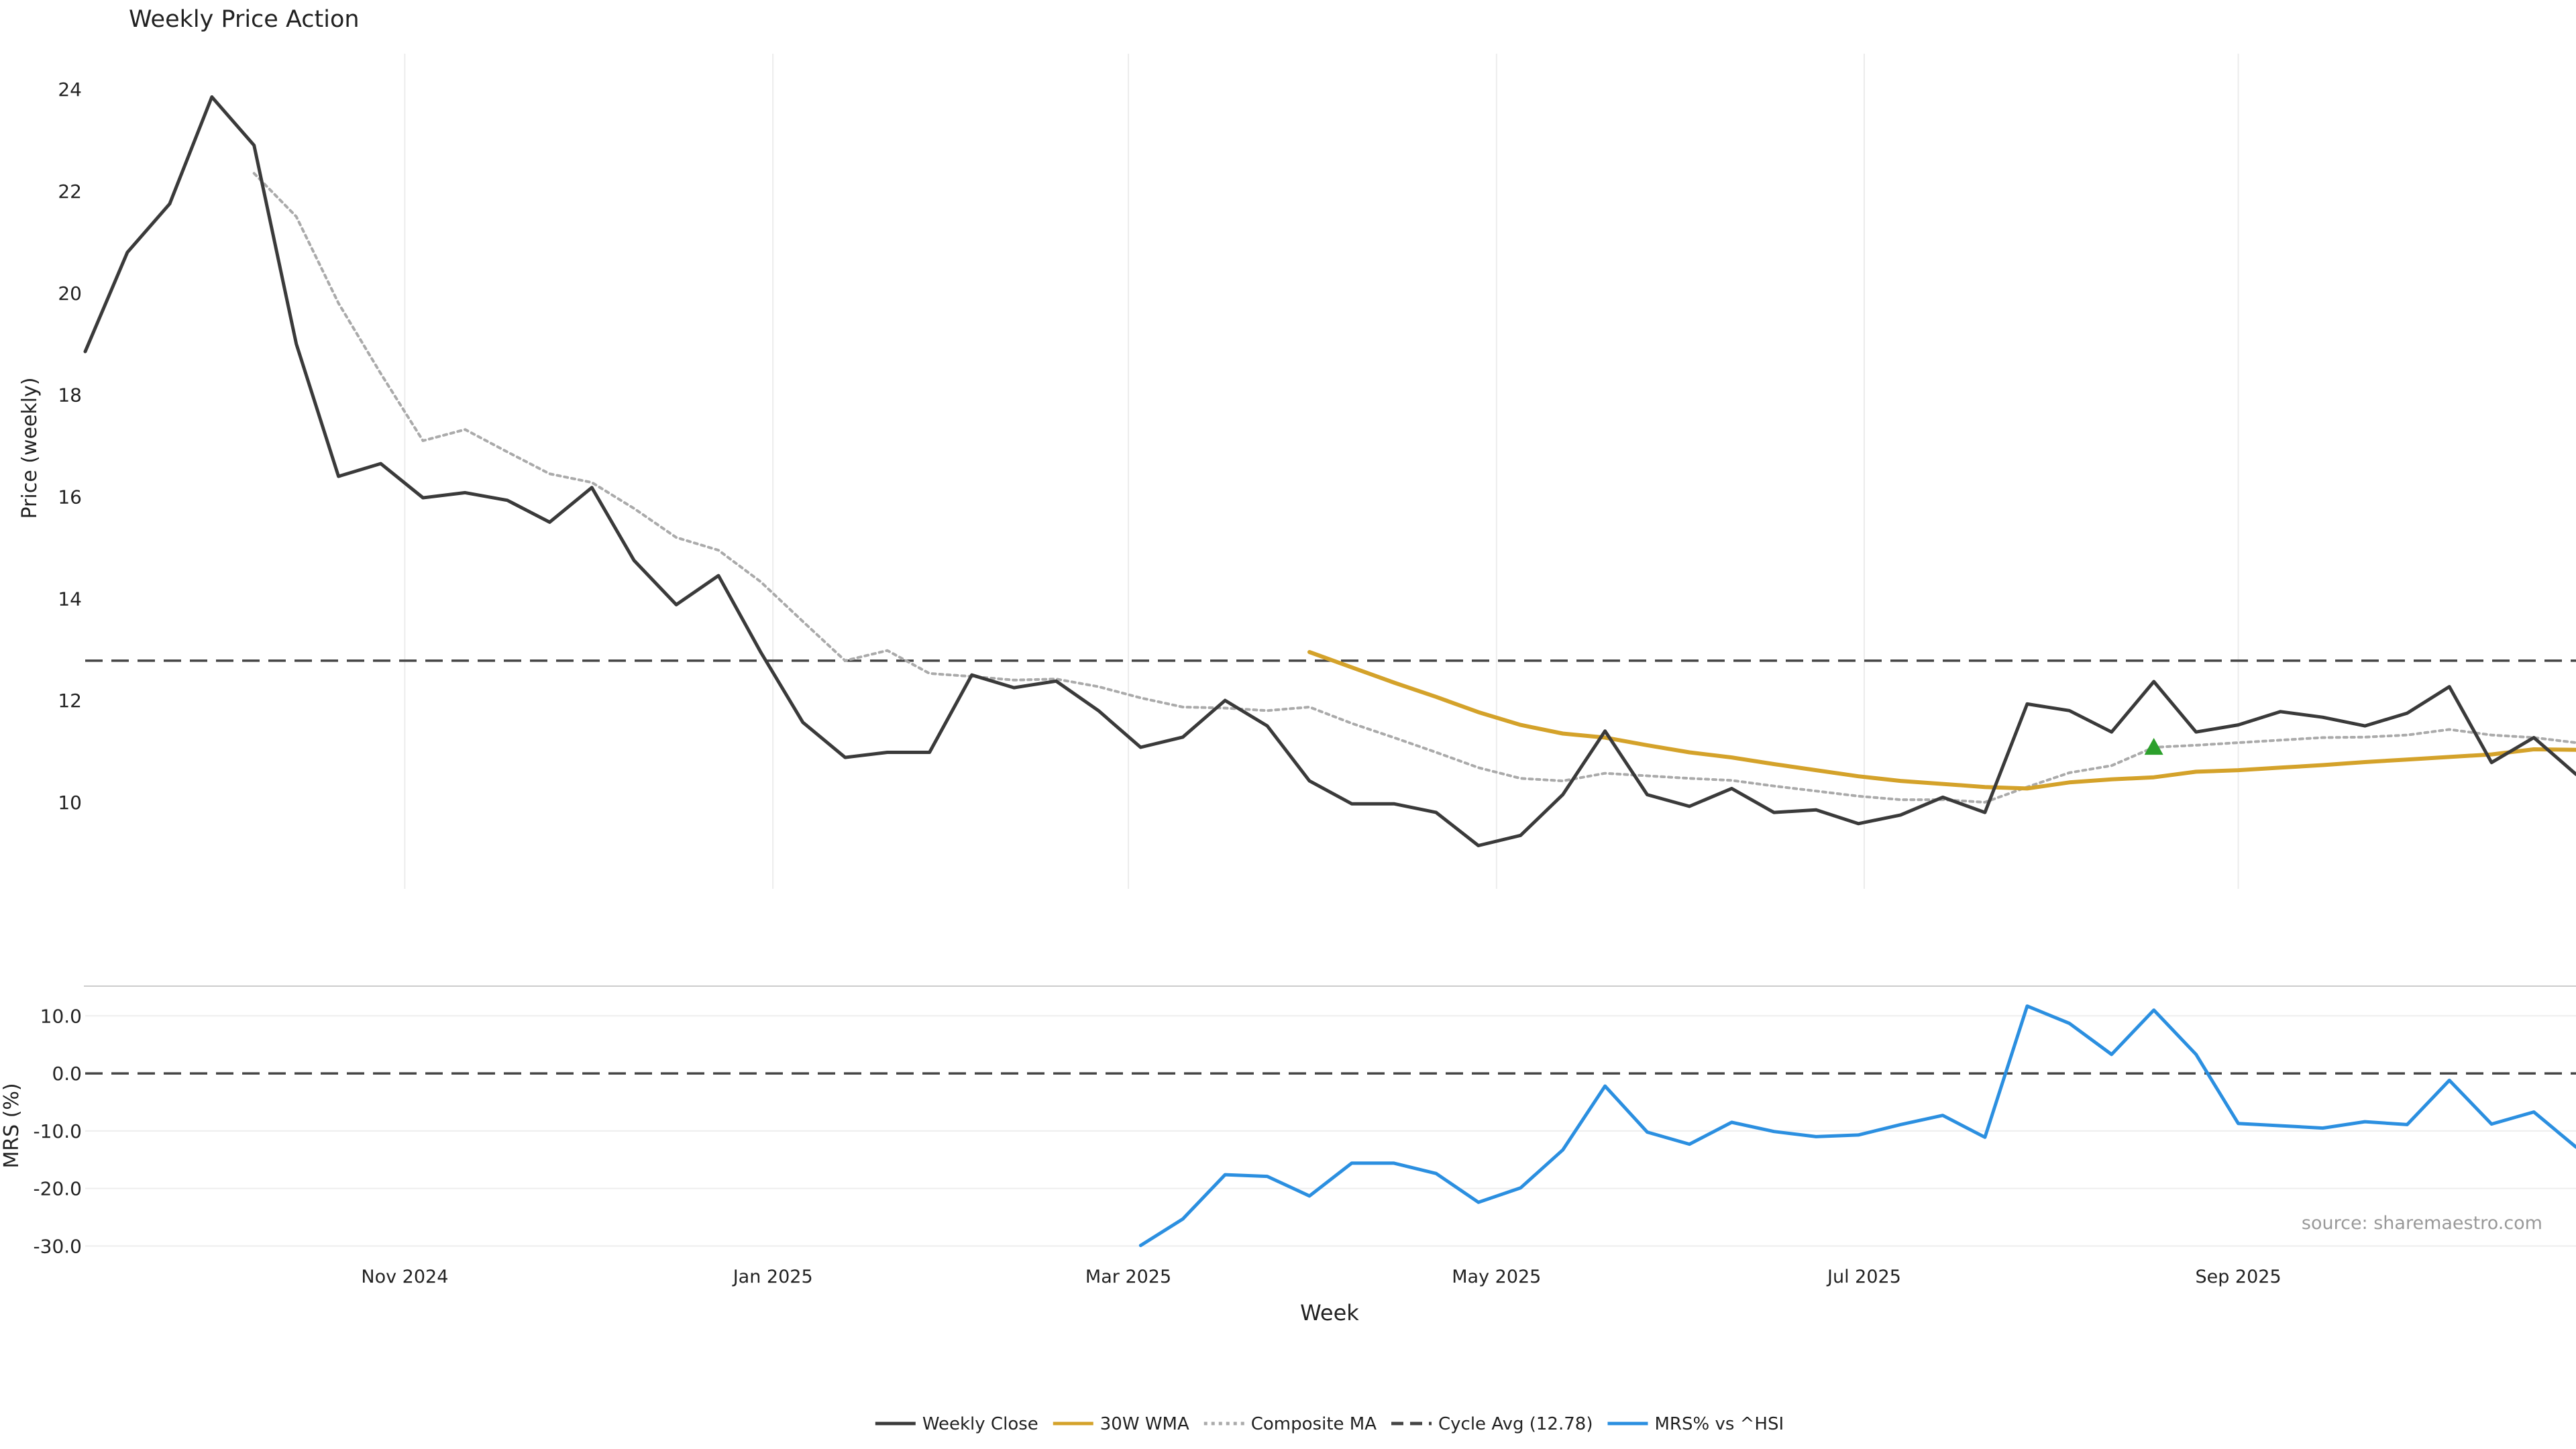  What do you see at coordinates (70, 89) in the screenshot?
I see `price-y-tick-label: 24` at bounding box center [70, 89].